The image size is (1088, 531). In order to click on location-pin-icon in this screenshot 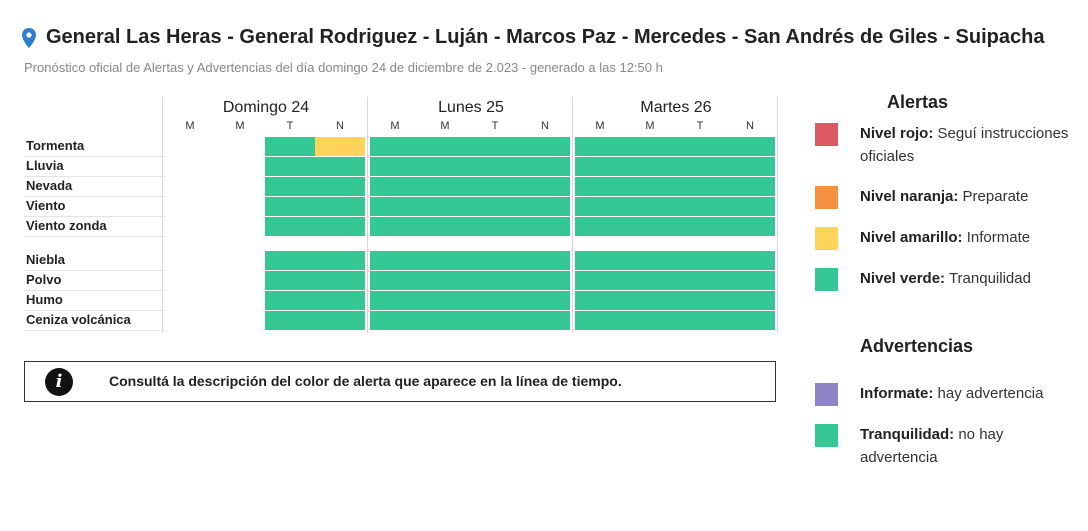, I will do `click(29, 37)`.